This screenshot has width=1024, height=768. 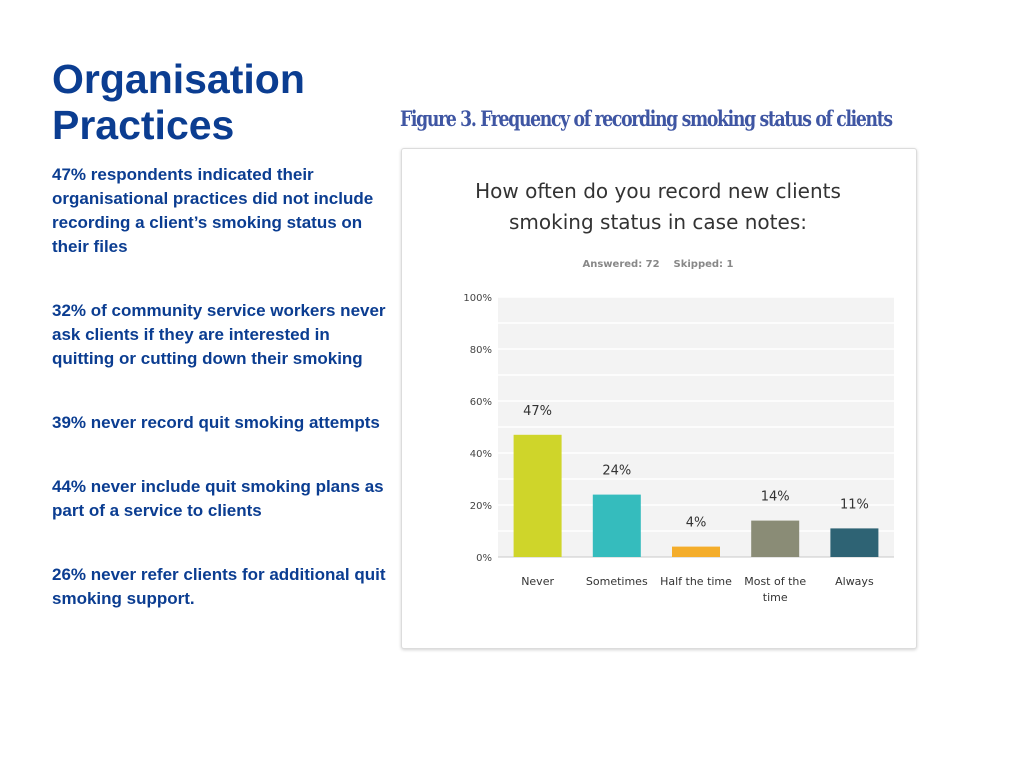 I want to click on y-tick-label: 80%, so click(x=481, y=350).